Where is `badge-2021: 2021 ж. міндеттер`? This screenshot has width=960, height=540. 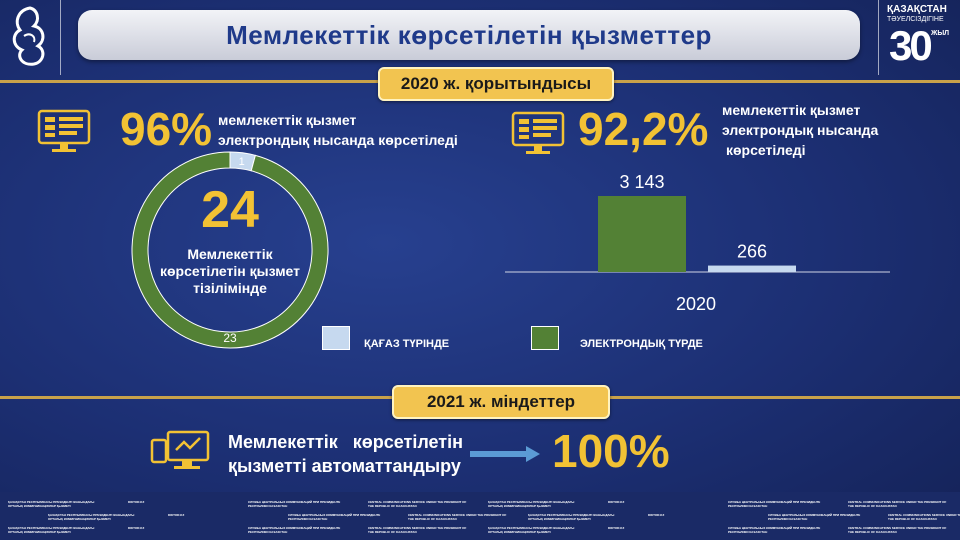
badge-2021: 2021 ж. міндеттер is located at coordinates (501, 402).